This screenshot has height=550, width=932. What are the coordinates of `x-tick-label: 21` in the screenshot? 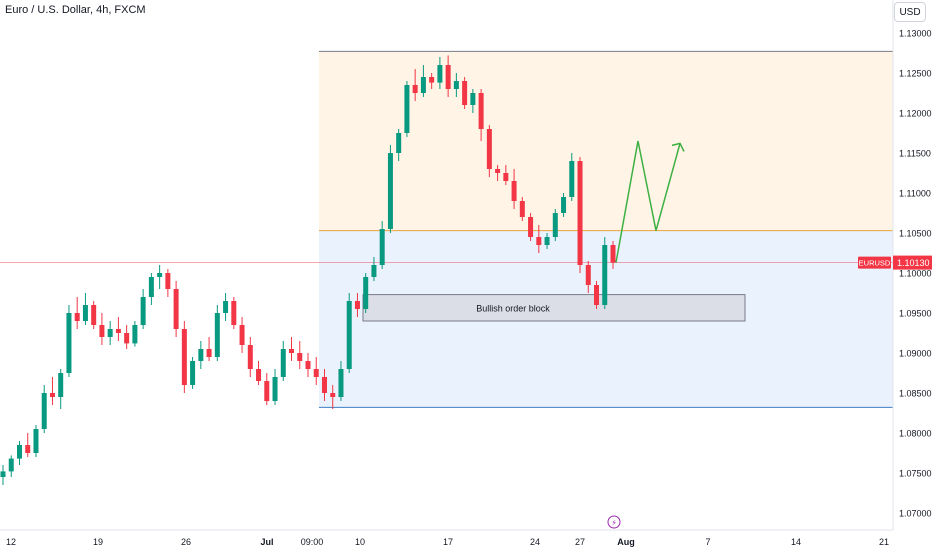 It's located at (884, 542).